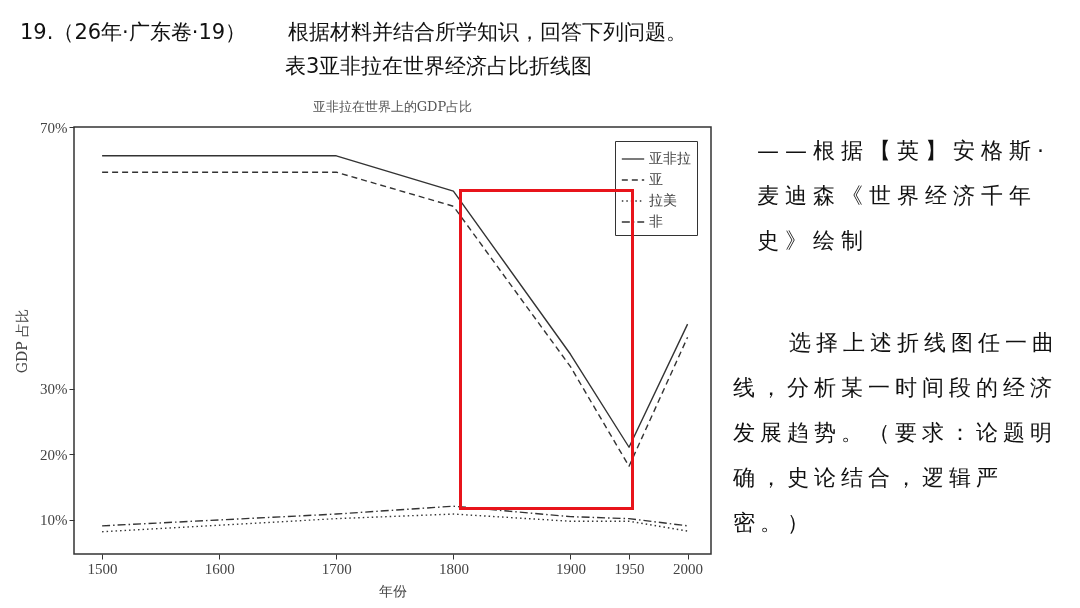  I want to click on legend-label: 拉美, so click(663, 200).